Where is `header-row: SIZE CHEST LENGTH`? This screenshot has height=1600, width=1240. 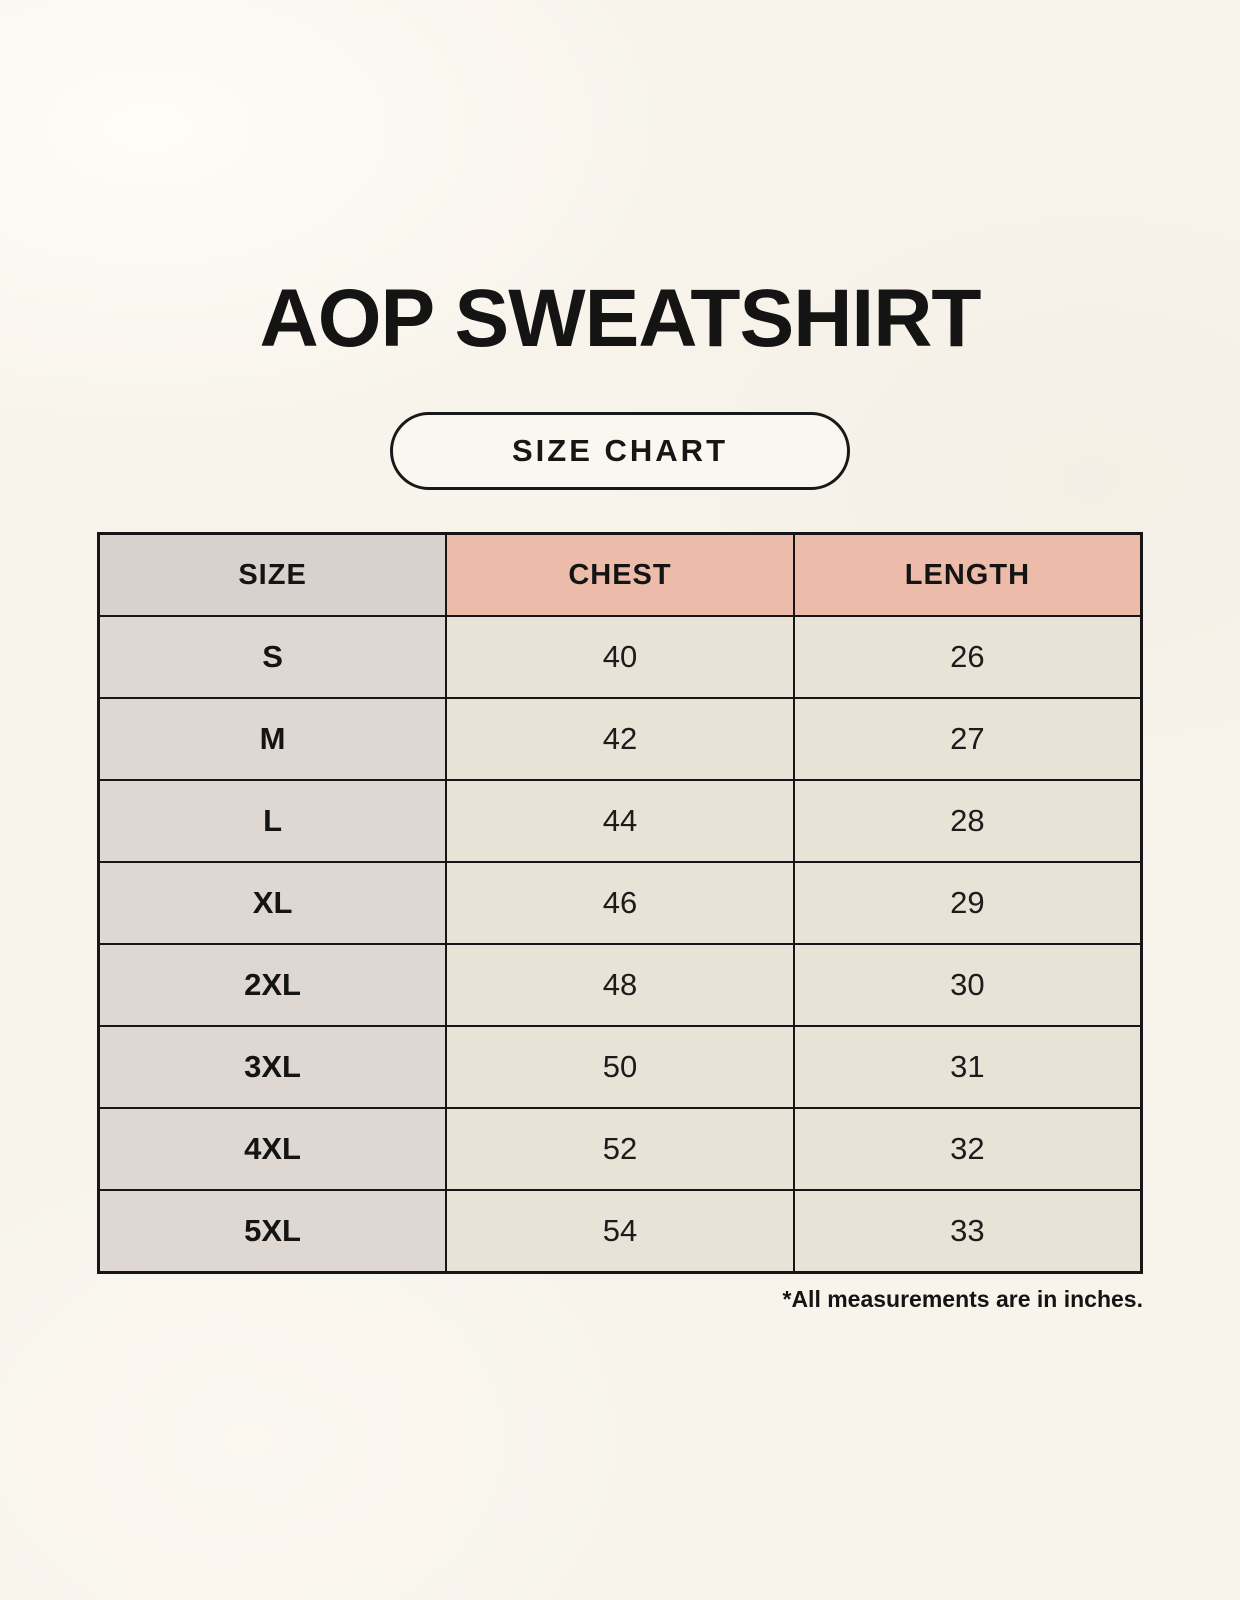
header-row: SIZE CHEST LENGTH is located at coordinates (620, 575).